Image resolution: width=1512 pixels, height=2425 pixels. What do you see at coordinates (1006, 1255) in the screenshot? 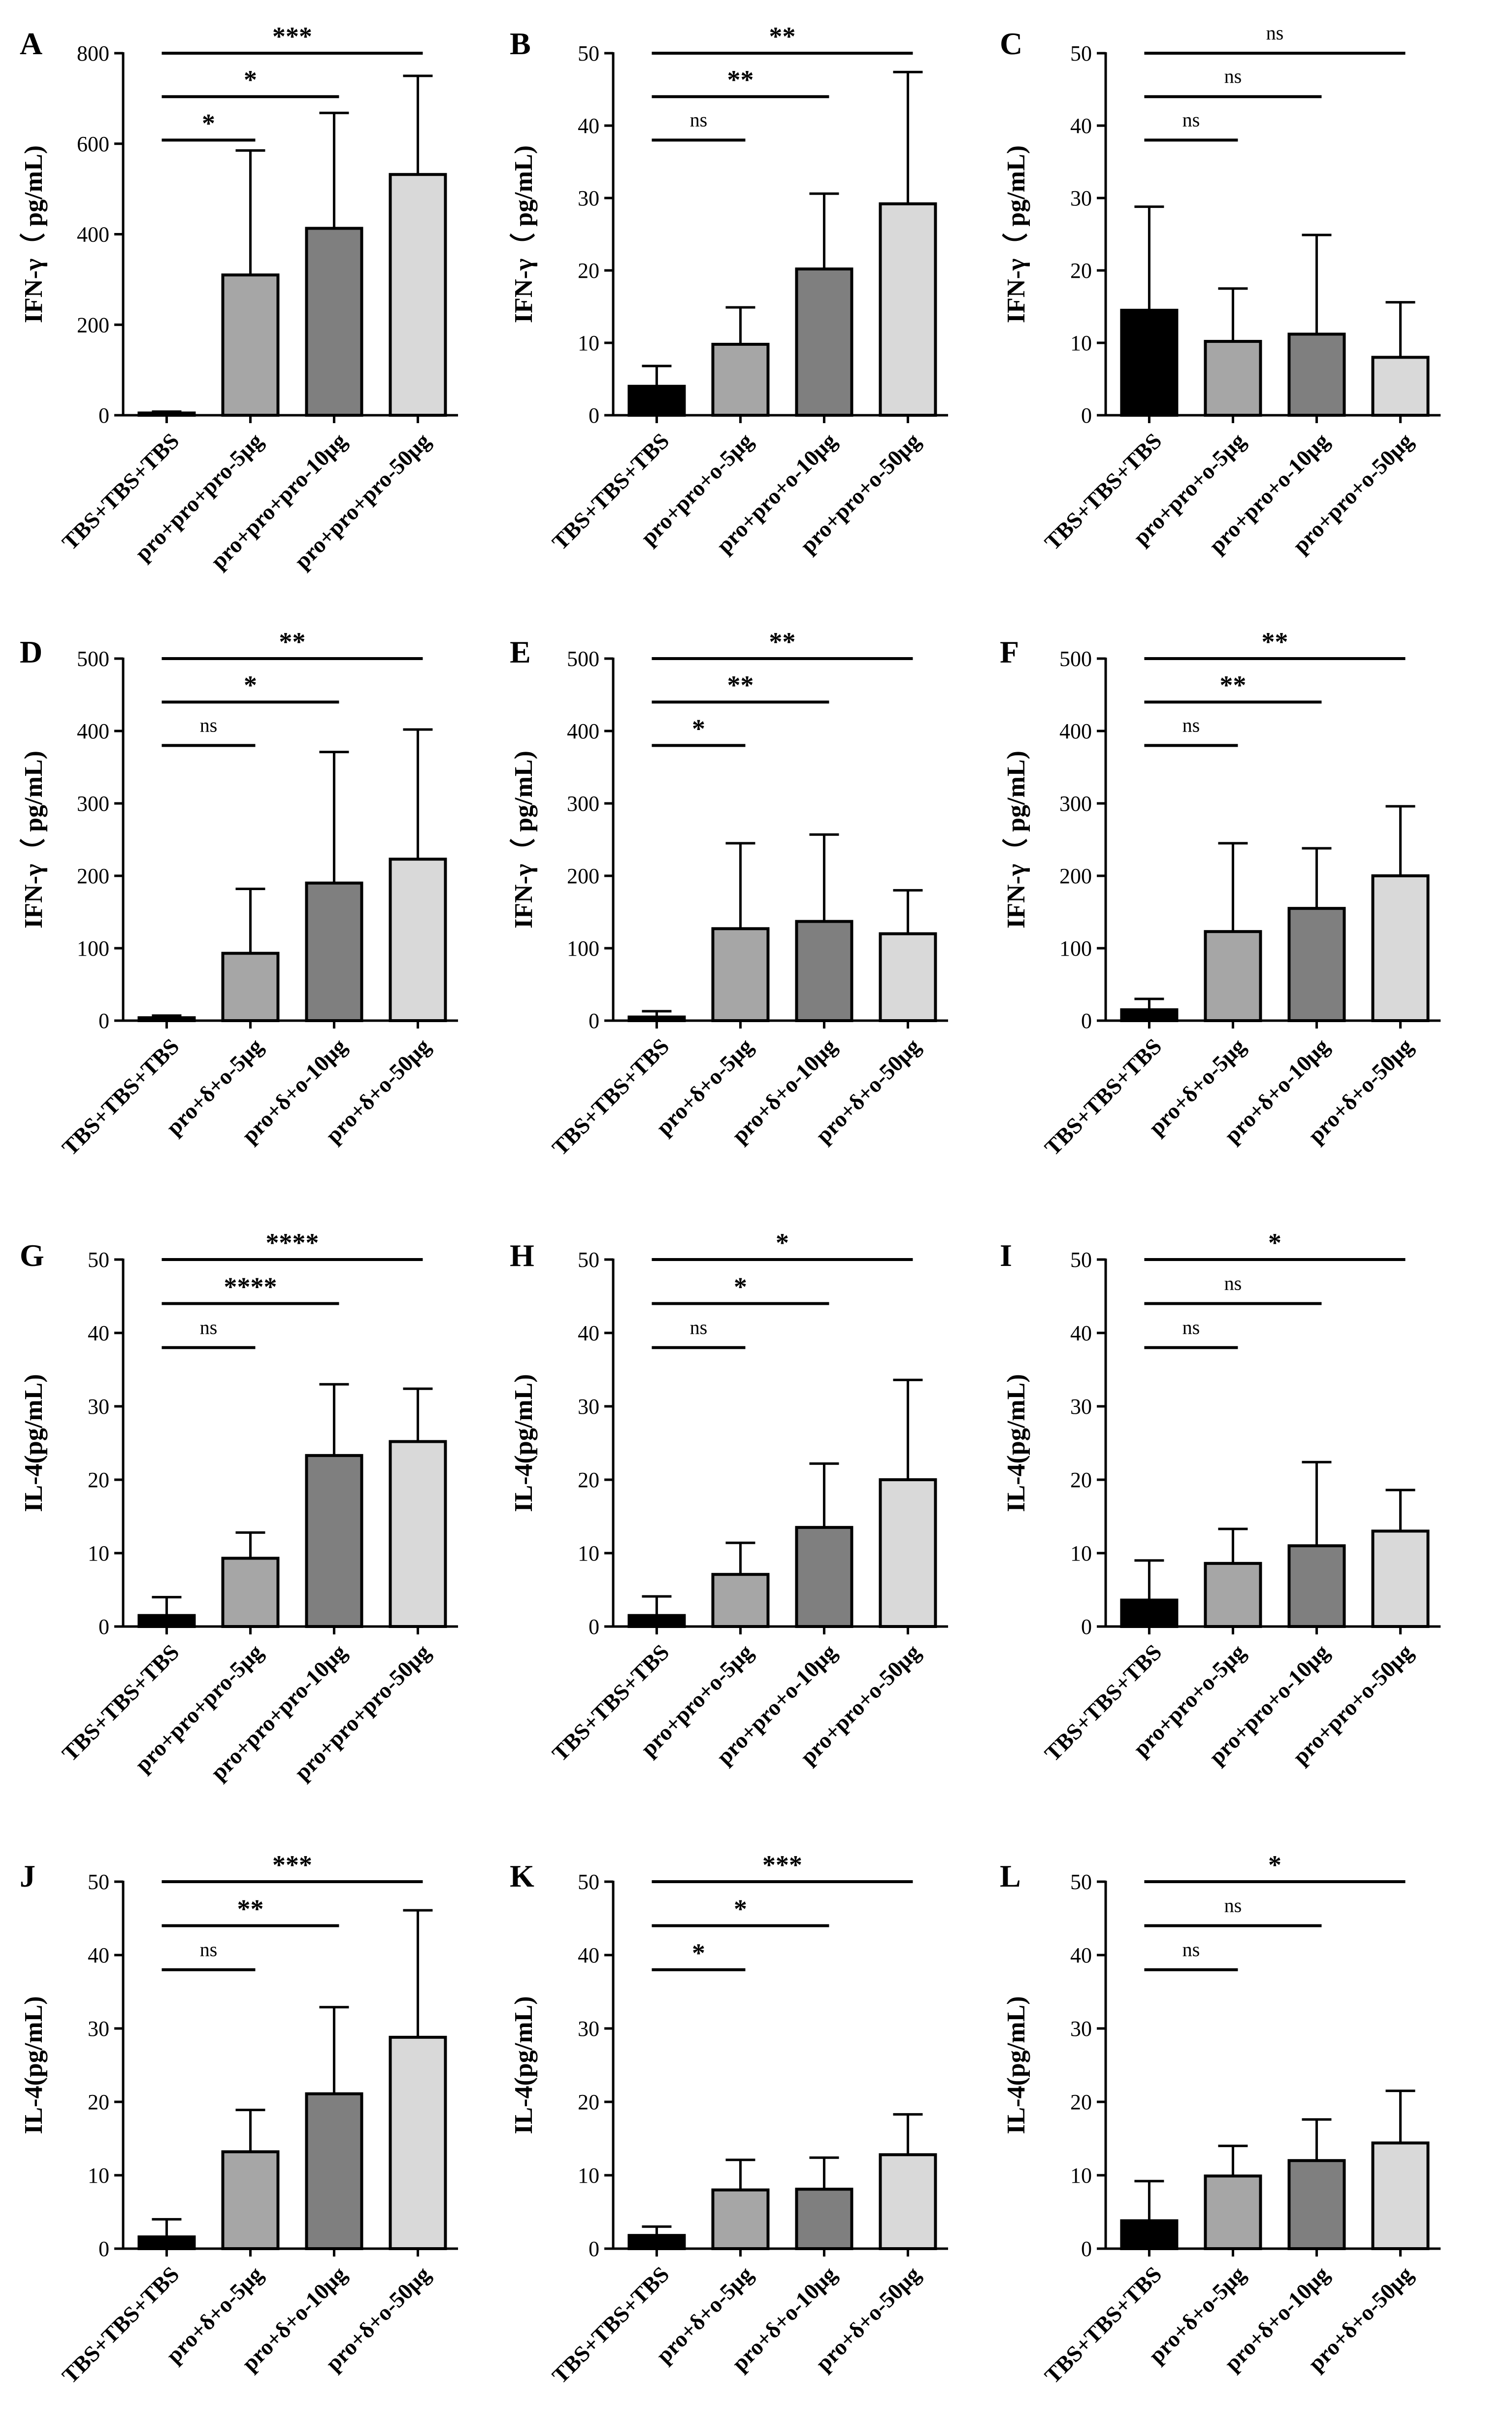
I see `panel-letter: I` at bounding box center [1006, 1255].